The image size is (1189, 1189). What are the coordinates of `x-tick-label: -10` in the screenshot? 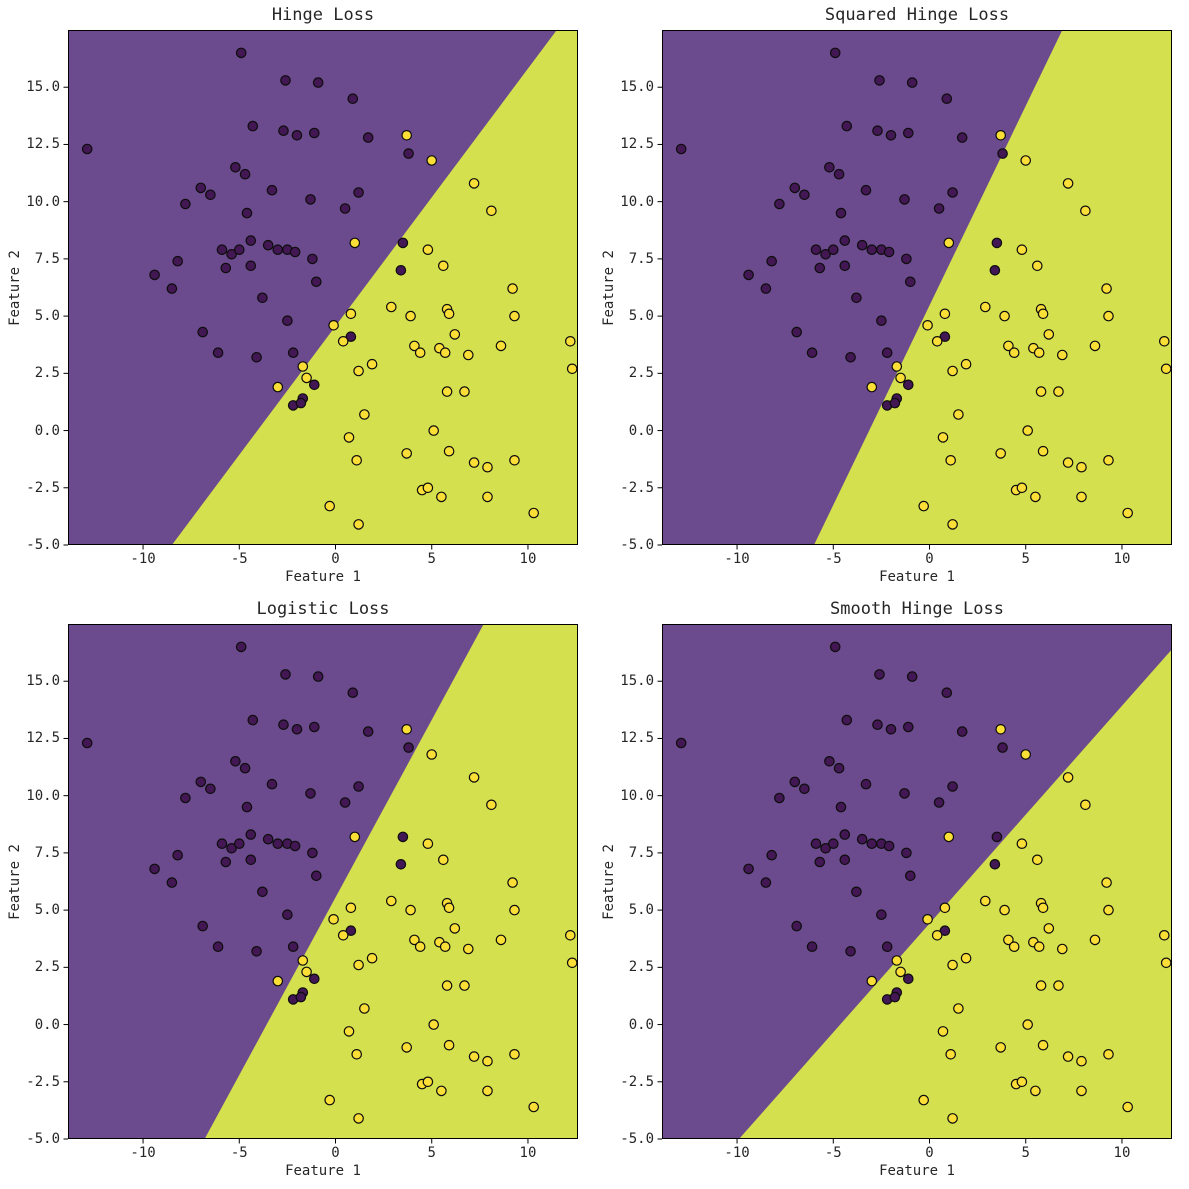 It's located at (737, 1153).